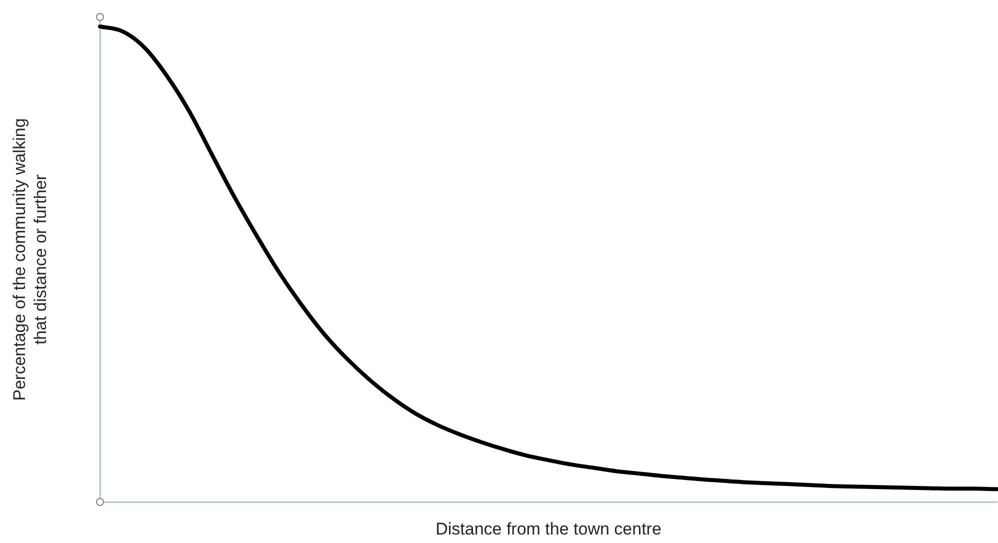 The image size is (998, 543). Describe the element at coordinates (30, 259) in the screenshot. I see `y-axis-title: Percentage of the community walking that distance or further` at that location.